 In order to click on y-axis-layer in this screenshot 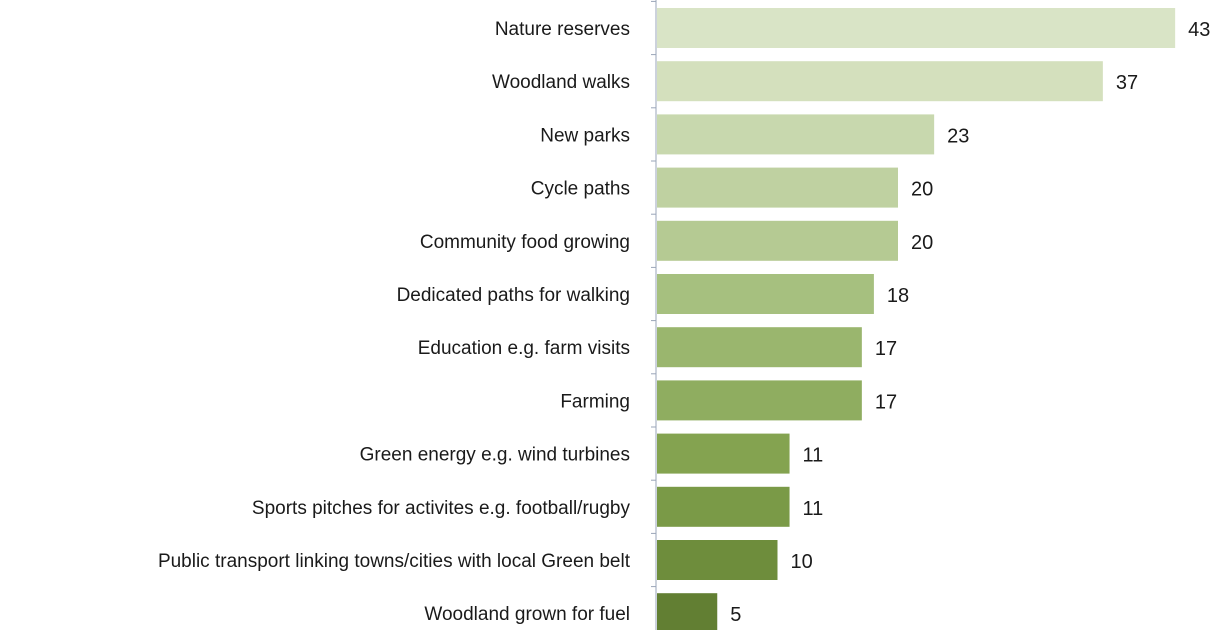, I will do `click(654, 315)`.